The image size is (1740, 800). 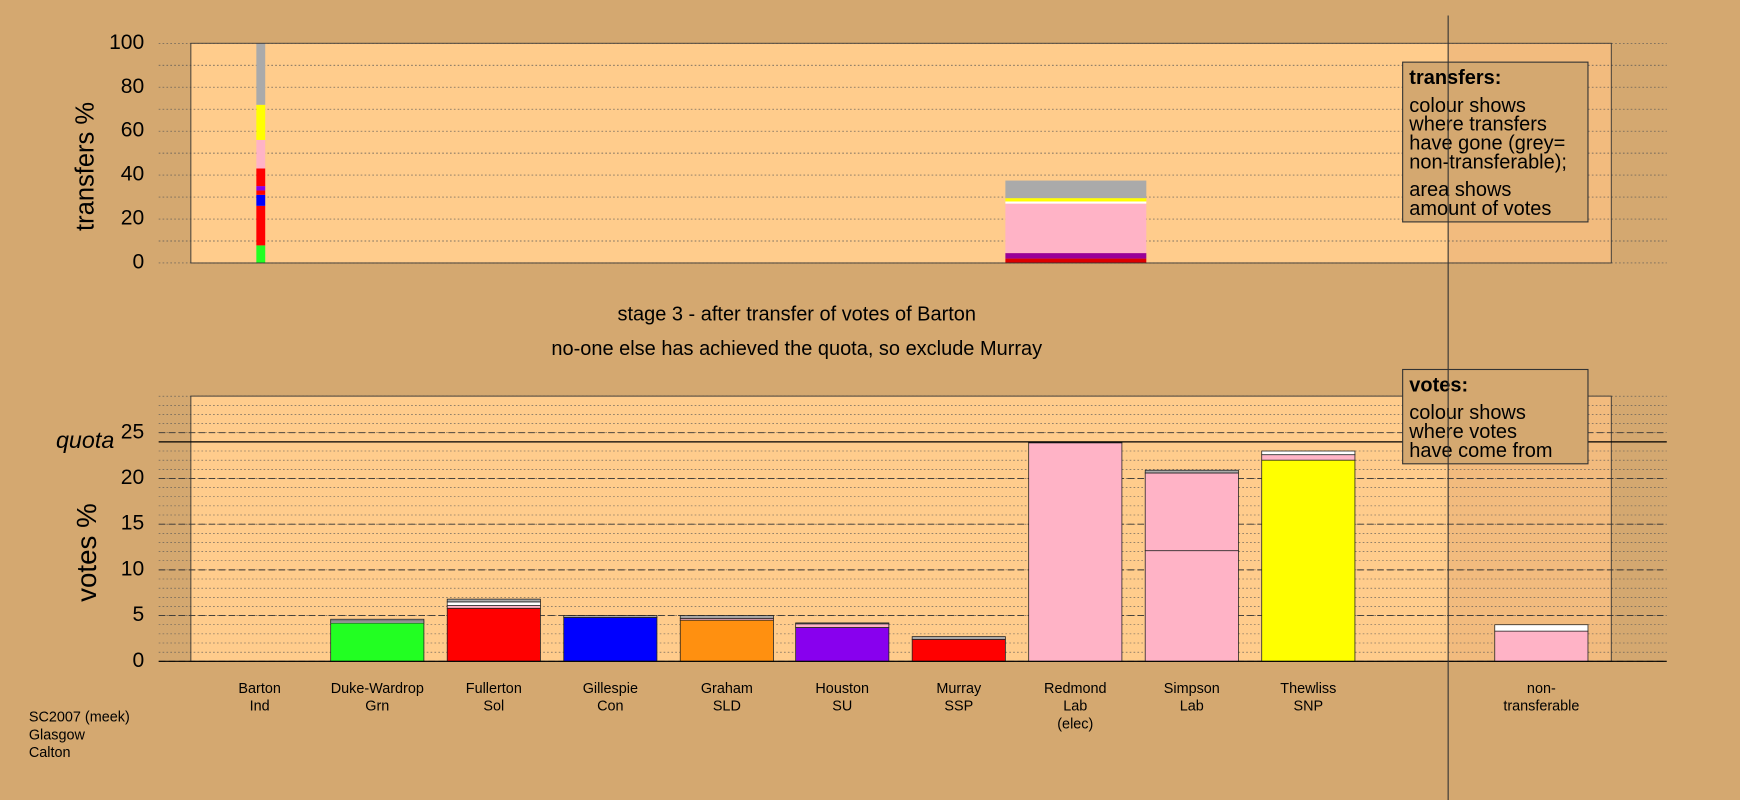 What do you see at coordinates (1480, 451) in the screenshot?
I see `legend-text: have come from` at bounding box center [1480, 451].